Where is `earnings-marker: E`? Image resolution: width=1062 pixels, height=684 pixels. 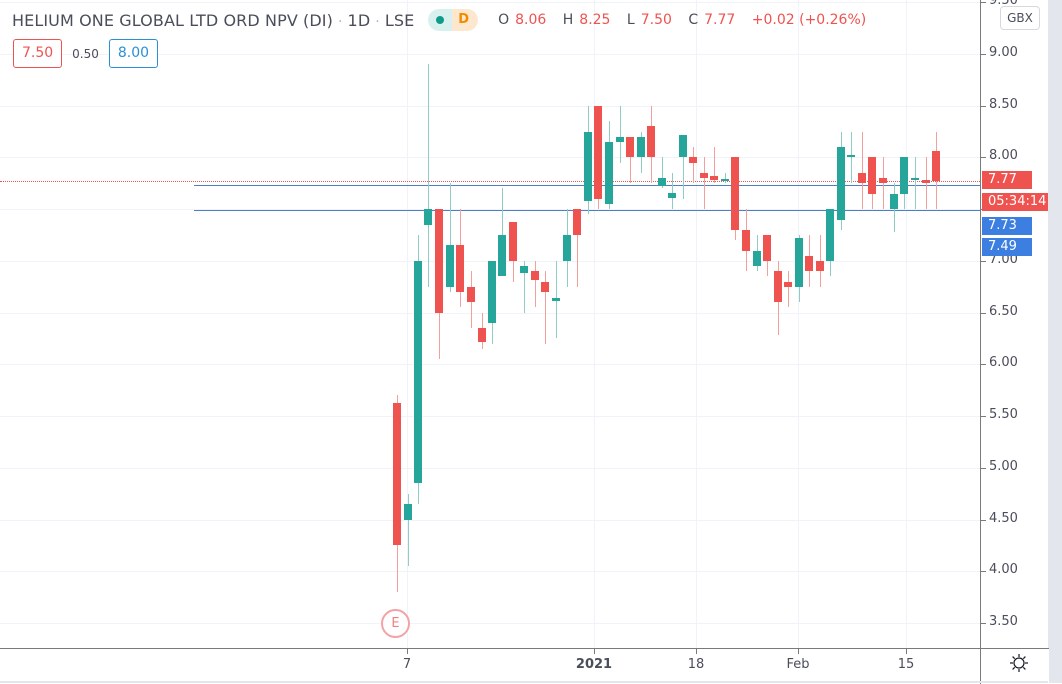 earnings-marker: E is located at coordinates (395, 623).